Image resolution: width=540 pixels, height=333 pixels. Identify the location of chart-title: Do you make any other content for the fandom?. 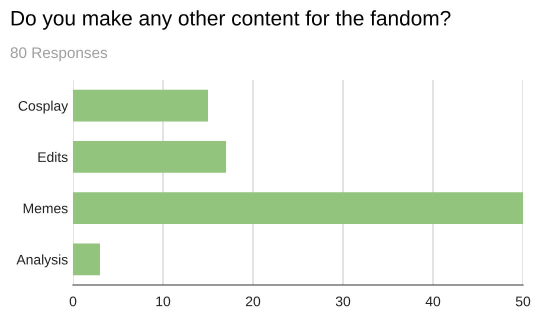
(231, 20).